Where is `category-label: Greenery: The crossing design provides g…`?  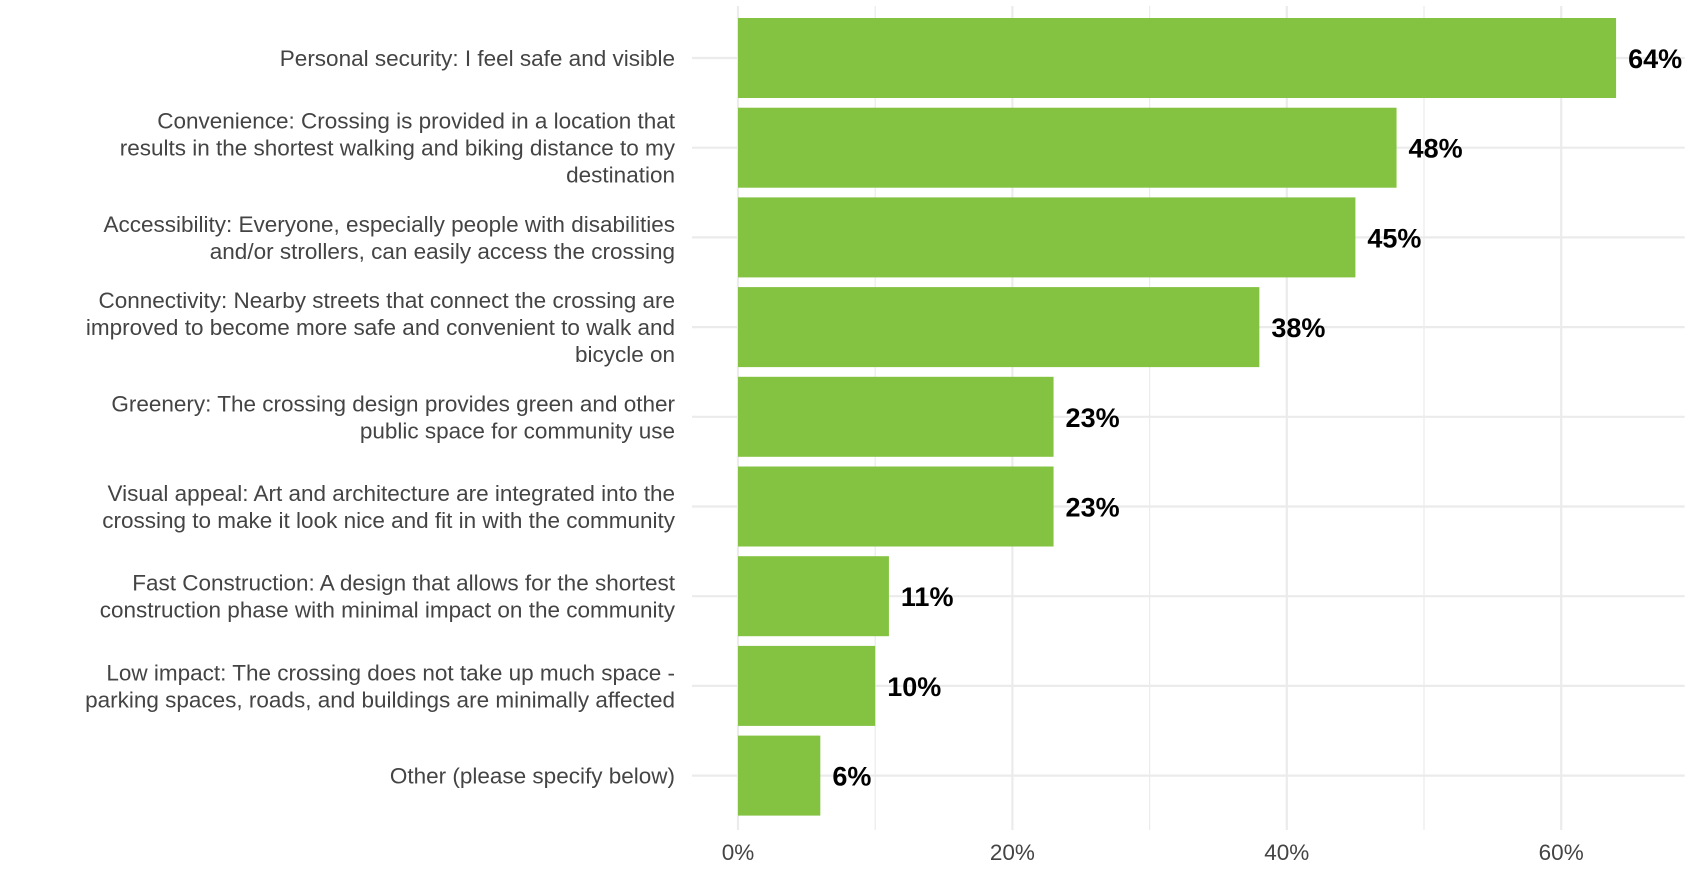 category-label: Greenery: The crossing design provides g… is located at coordinates (393, 417).